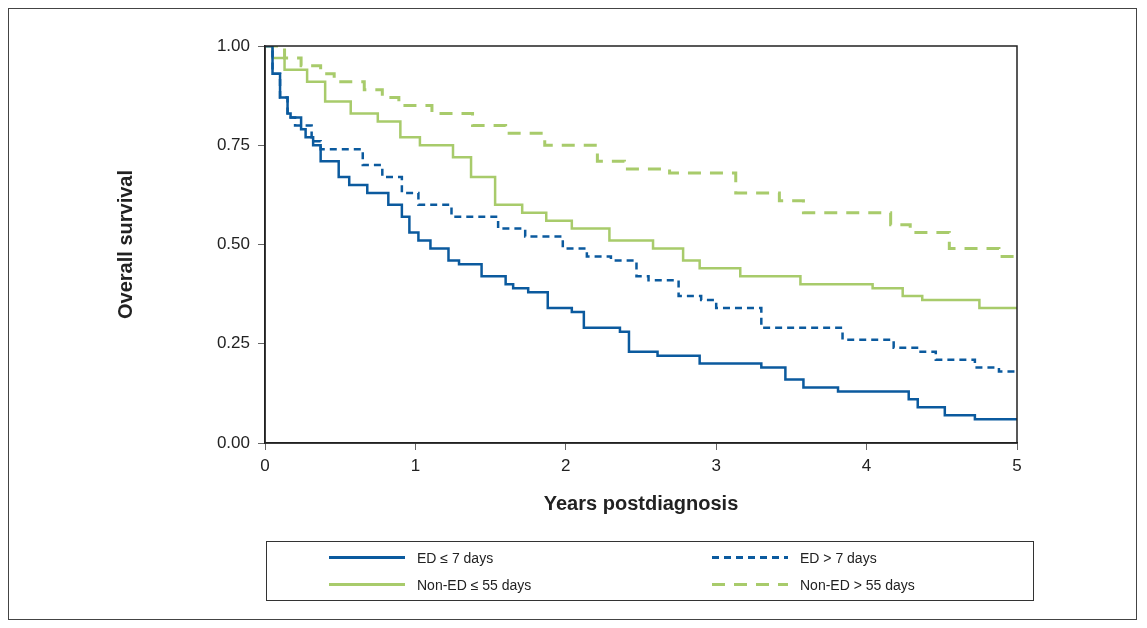  What do you see at coordinates (233, 144) in the screenshot?
I see `y-tick-label: 0.75` at bounding box center [233, 144].